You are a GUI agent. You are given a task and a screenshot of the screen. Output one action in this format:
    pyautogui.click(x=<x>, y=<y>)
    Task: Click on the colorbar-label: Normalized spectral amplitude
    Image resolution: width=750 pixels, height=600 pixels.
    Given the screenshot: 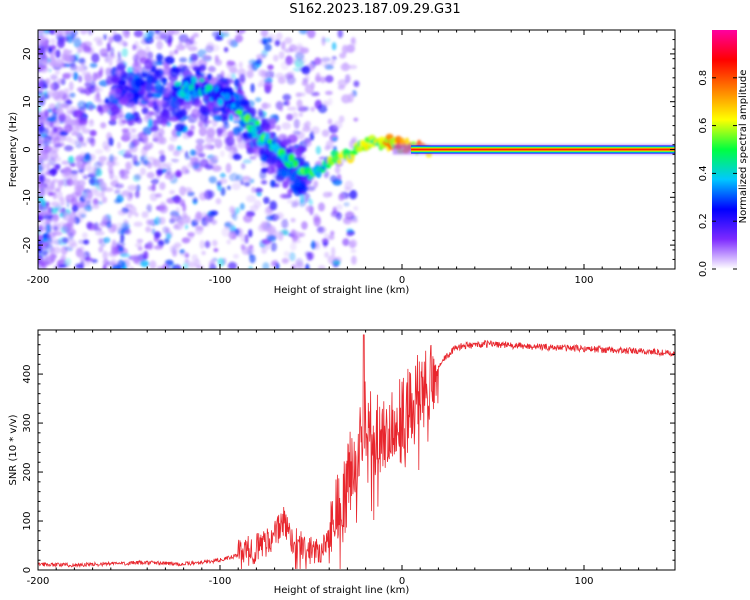 What is the action you would take?
    pyautogui.click(x=743, y=147)
    